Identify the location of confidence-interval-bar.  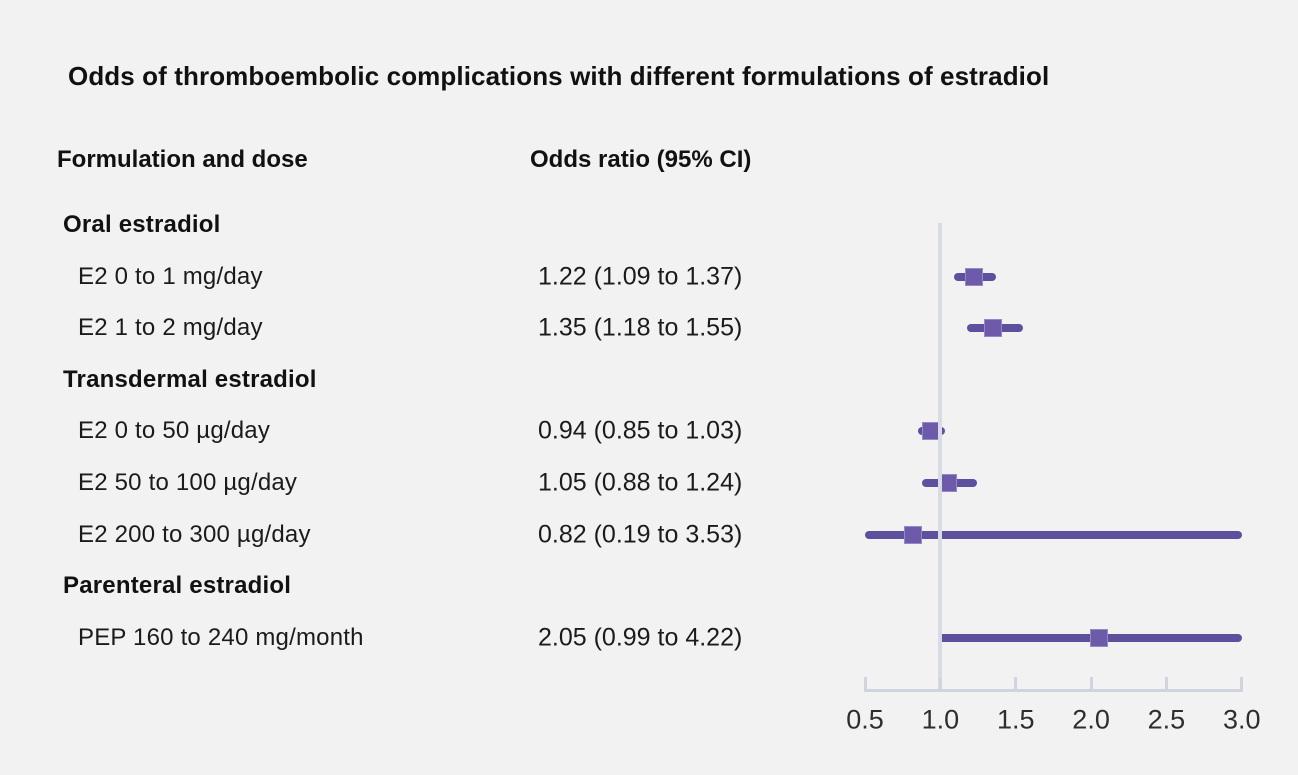
(1053, 534).